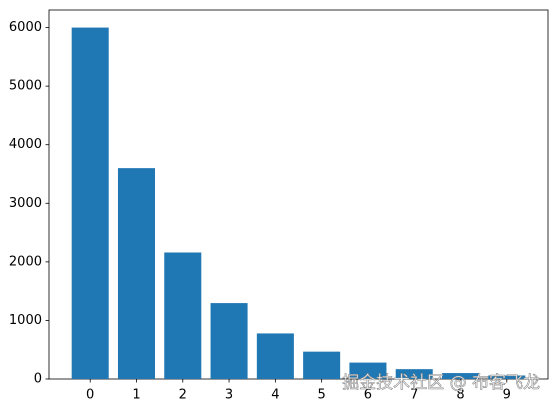  Describe the element at coordinates (275, 395) in the screenshot. I see `x-tick-label: 4` at that location.